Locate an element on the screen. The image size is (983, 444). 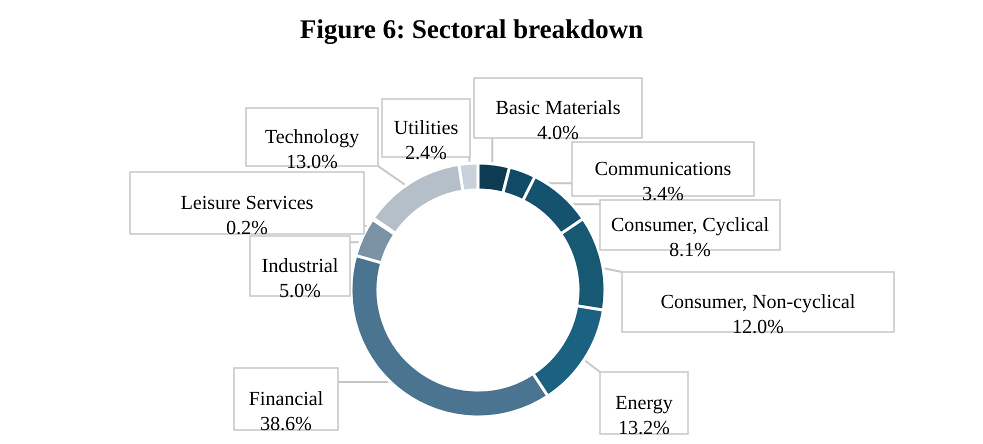
slice-label: Consumer, Non-cyclical is located at coordinates (758, 302).